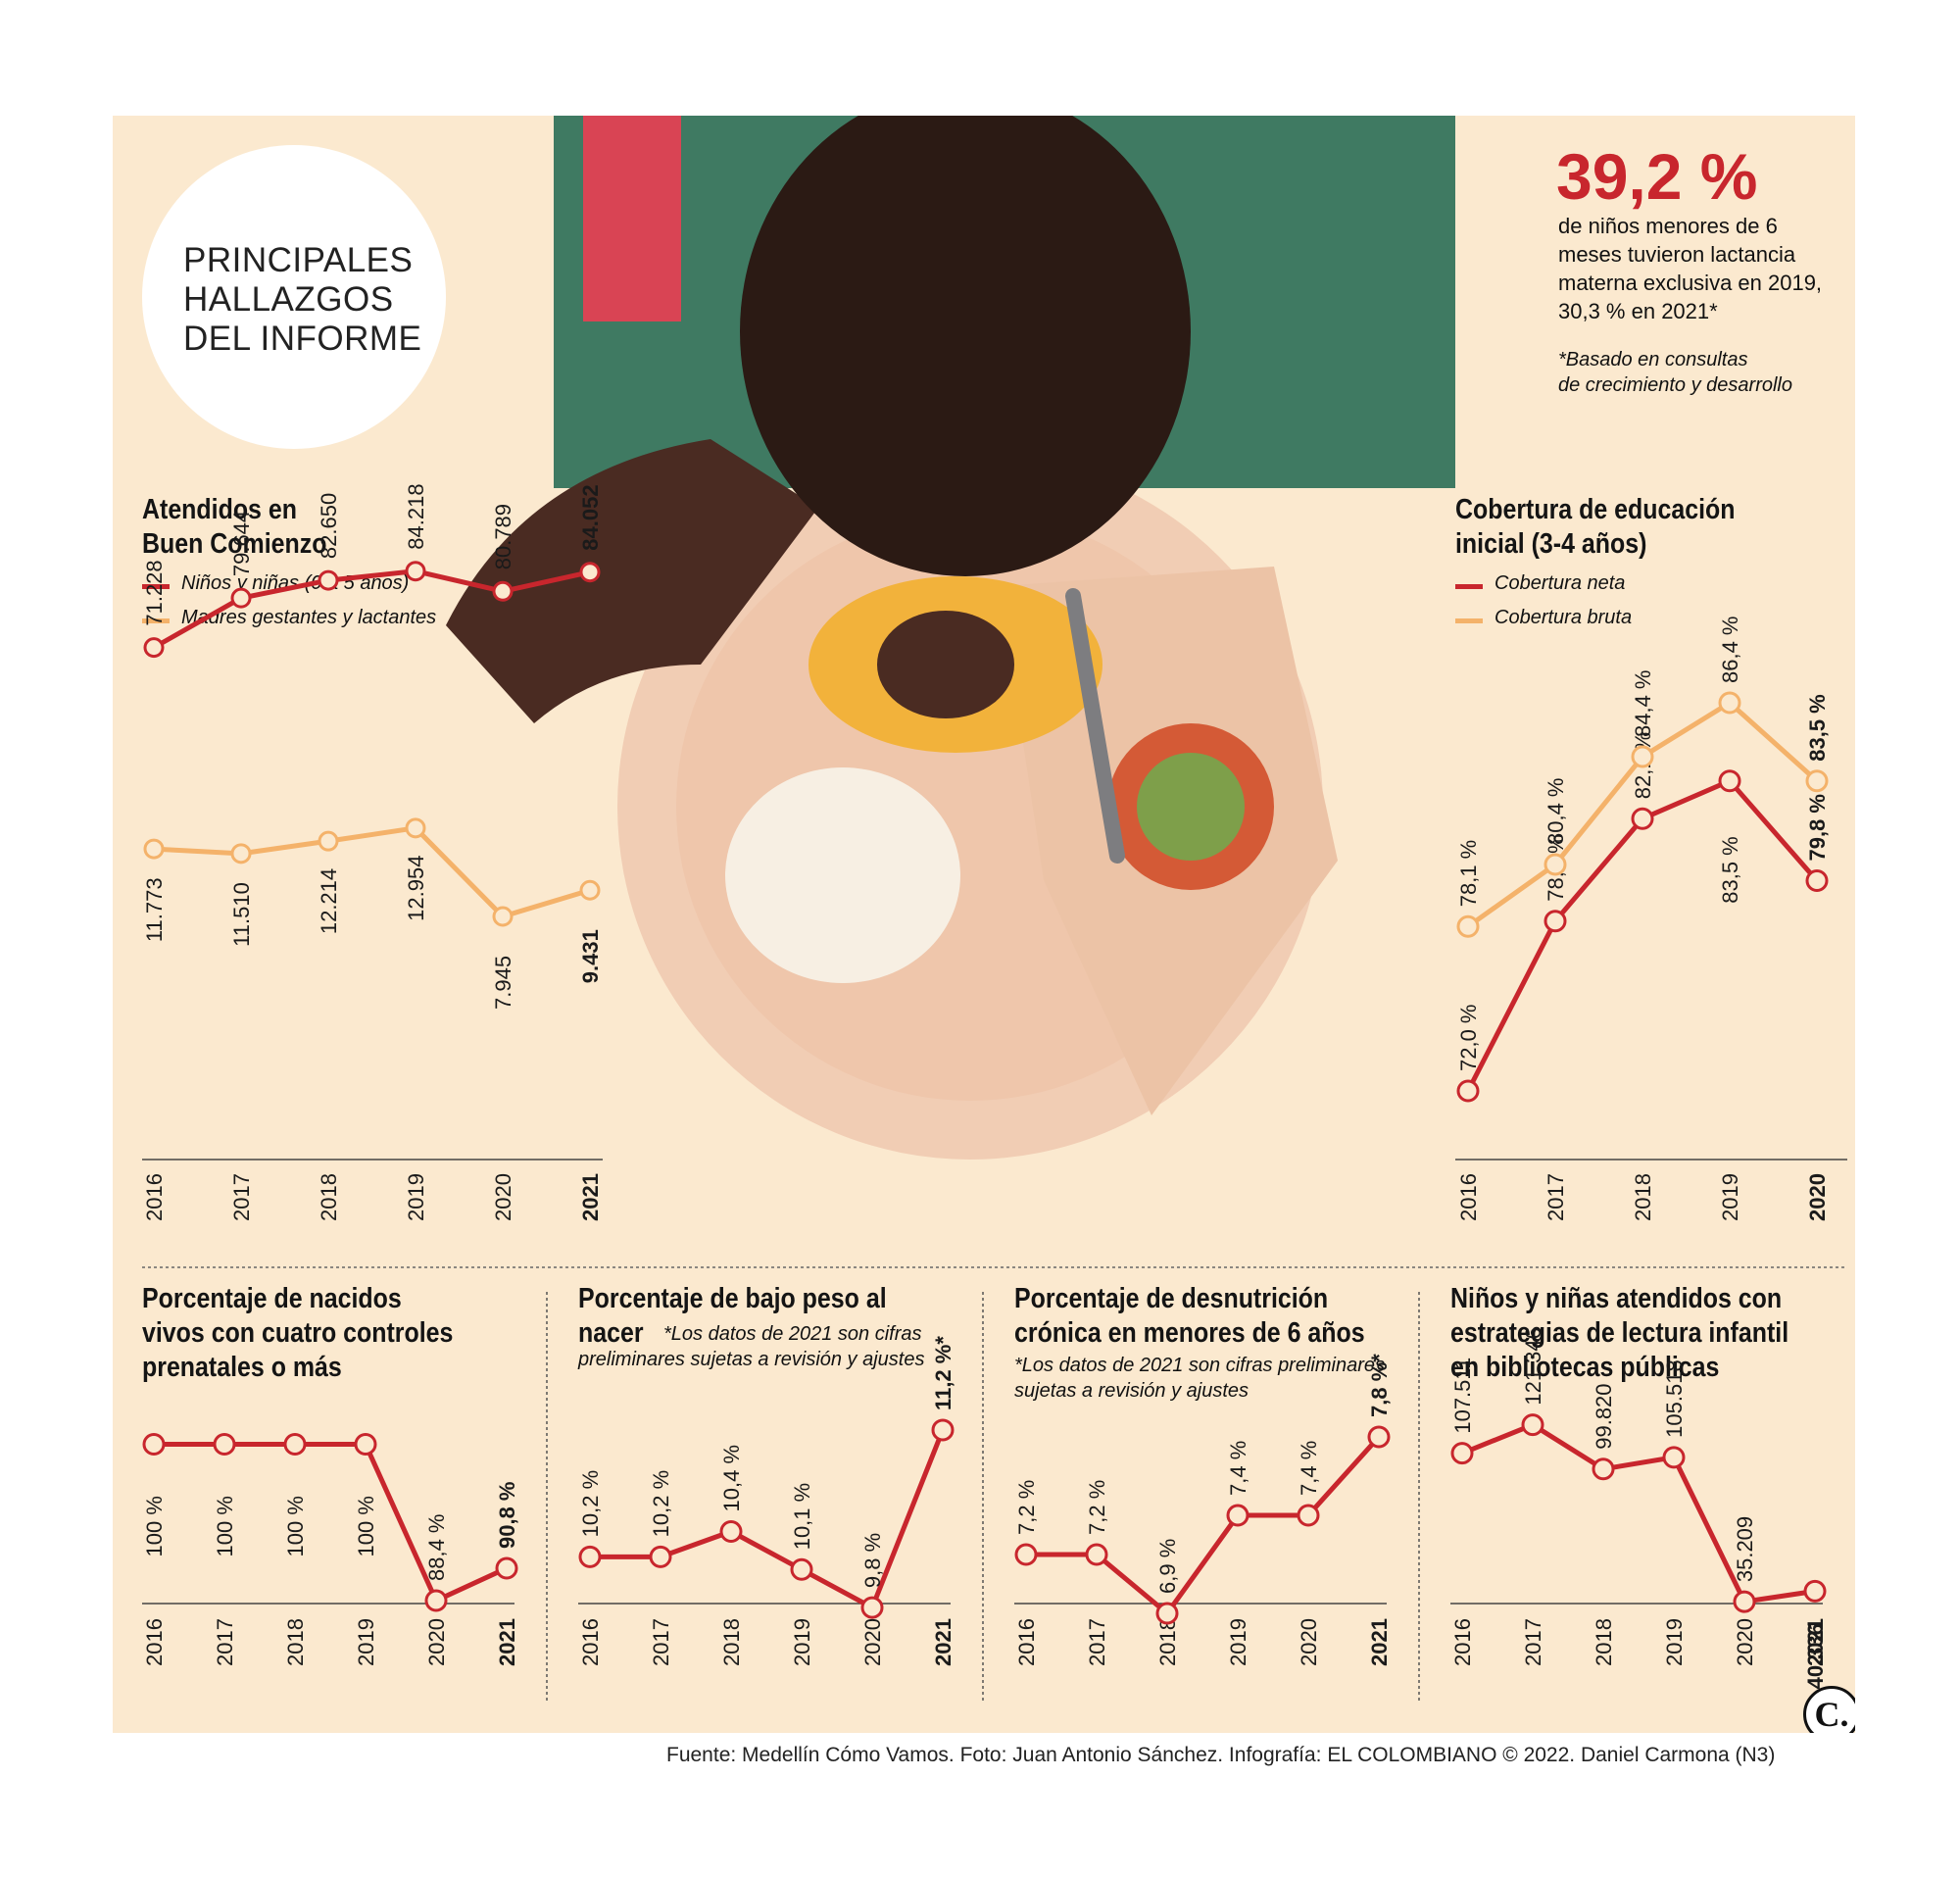 The height and width of the screenshot is (1877, 1960). What do you see at coordinates (154, 1642) in the screenshot?
I see `x-tick-label: 2016` at bounding box center [154, 1642].